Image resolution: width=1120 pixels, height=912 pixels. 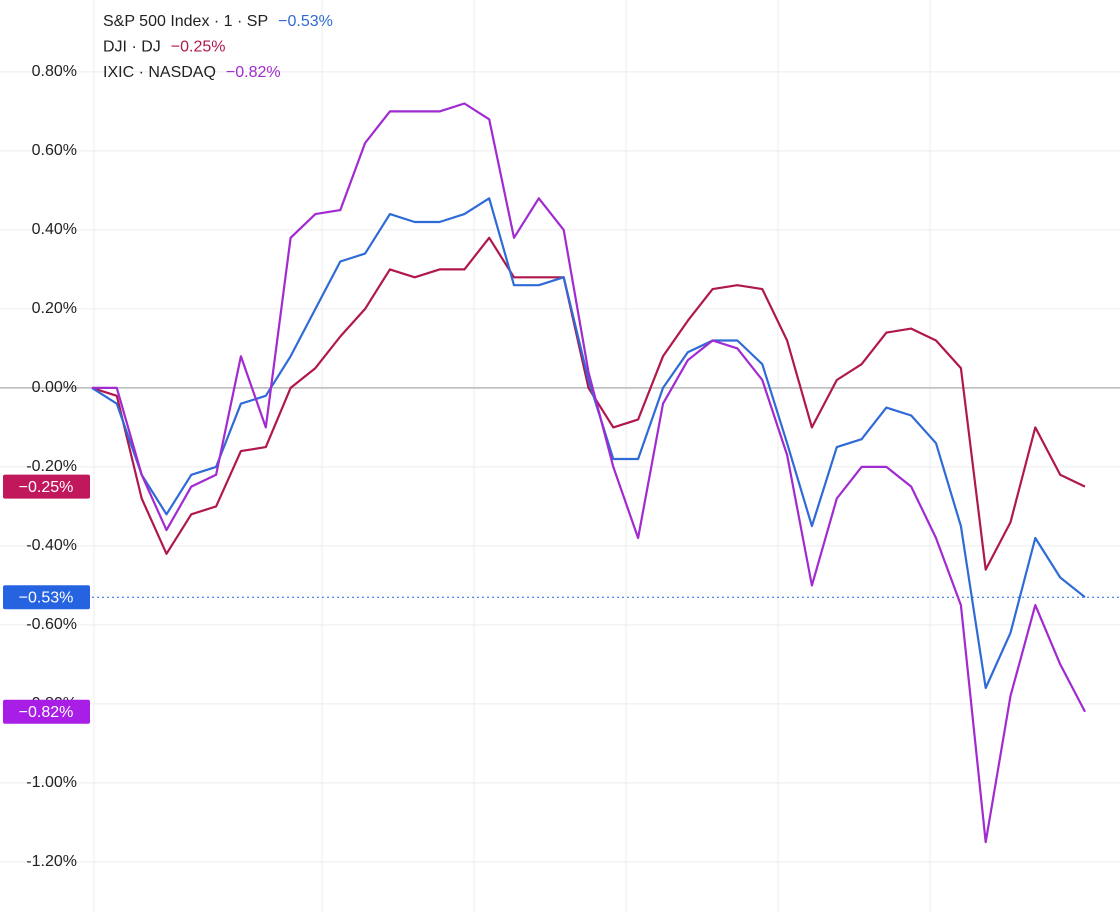 I want to click on legend-value: −0.82%, so click(x=253, y=72).